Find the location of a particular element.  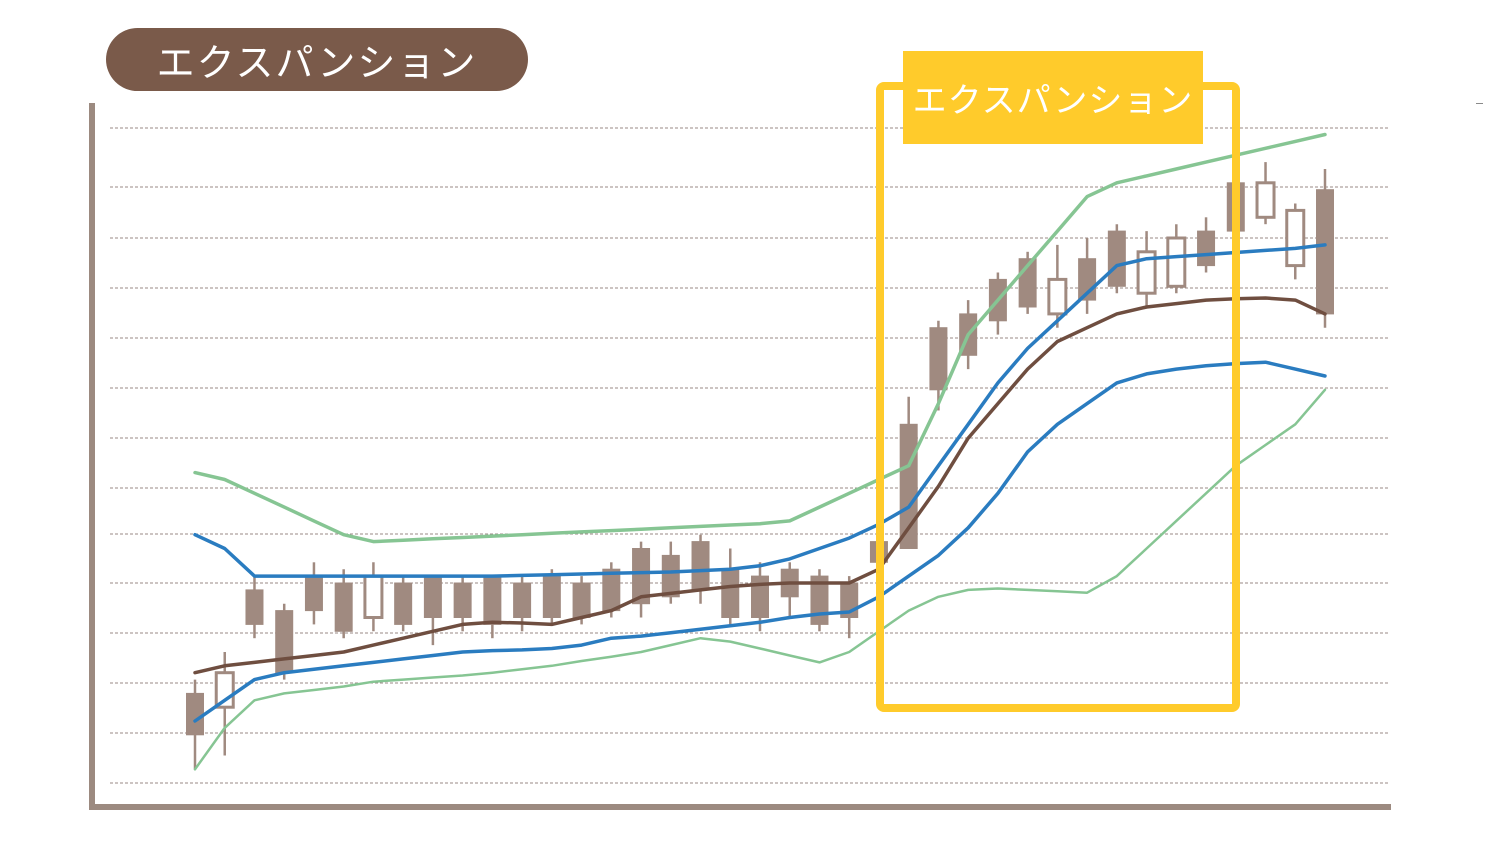

chart-title-pill: エクスパンション is located at coordinates (317, 59).